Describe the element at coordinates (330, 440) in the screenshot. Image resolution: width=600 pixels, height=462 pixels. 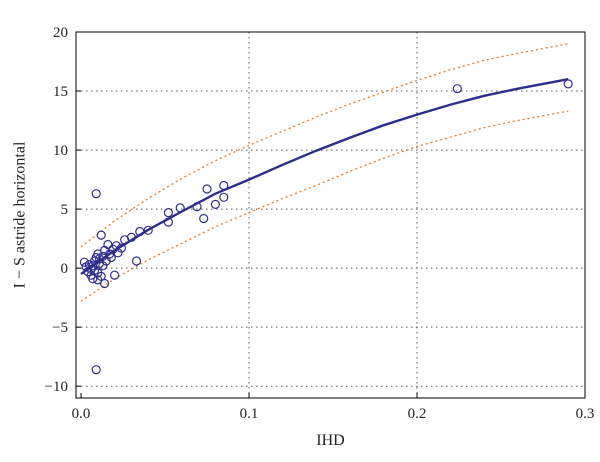
I see `x-axis-label: IHD` at that location.